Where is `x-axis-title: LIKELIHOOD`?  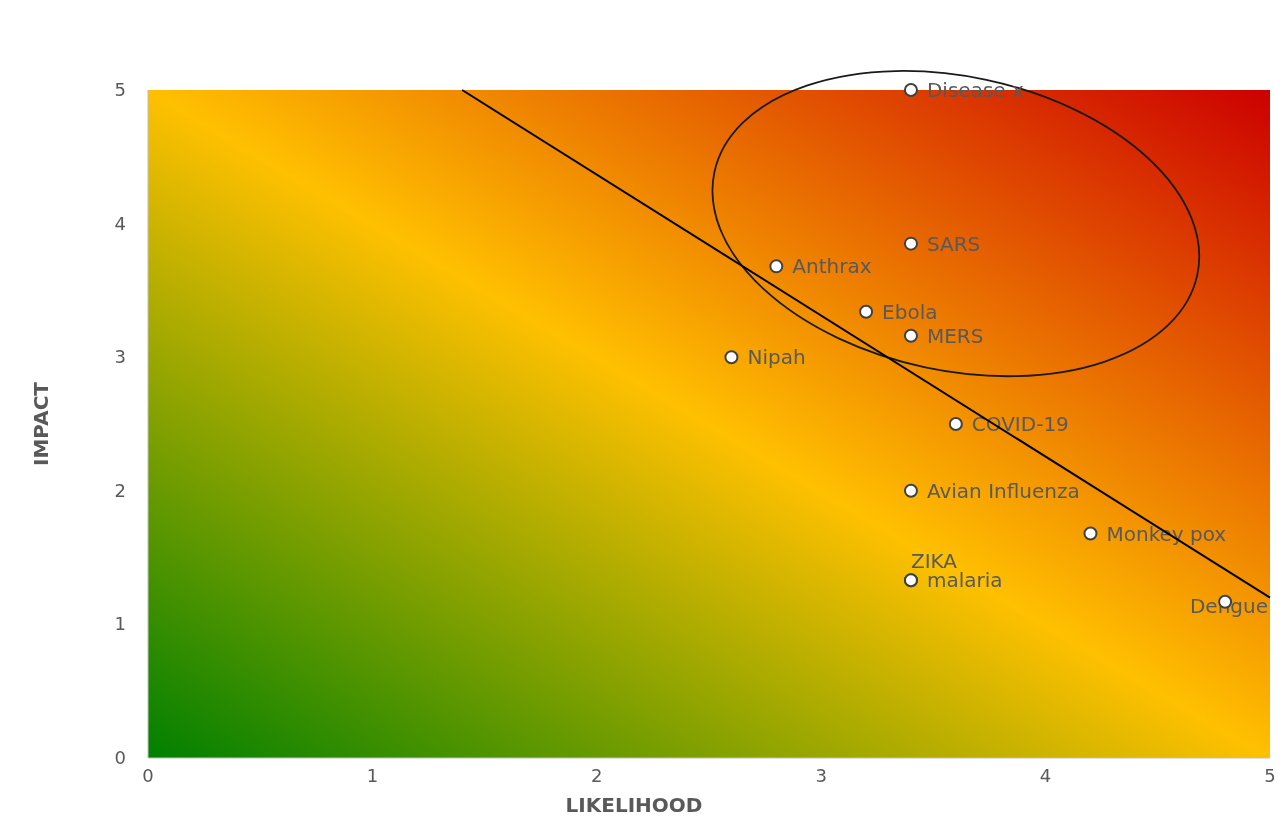
x-axis-title: LIKELIHOOD is located at coordinates (634, 805).